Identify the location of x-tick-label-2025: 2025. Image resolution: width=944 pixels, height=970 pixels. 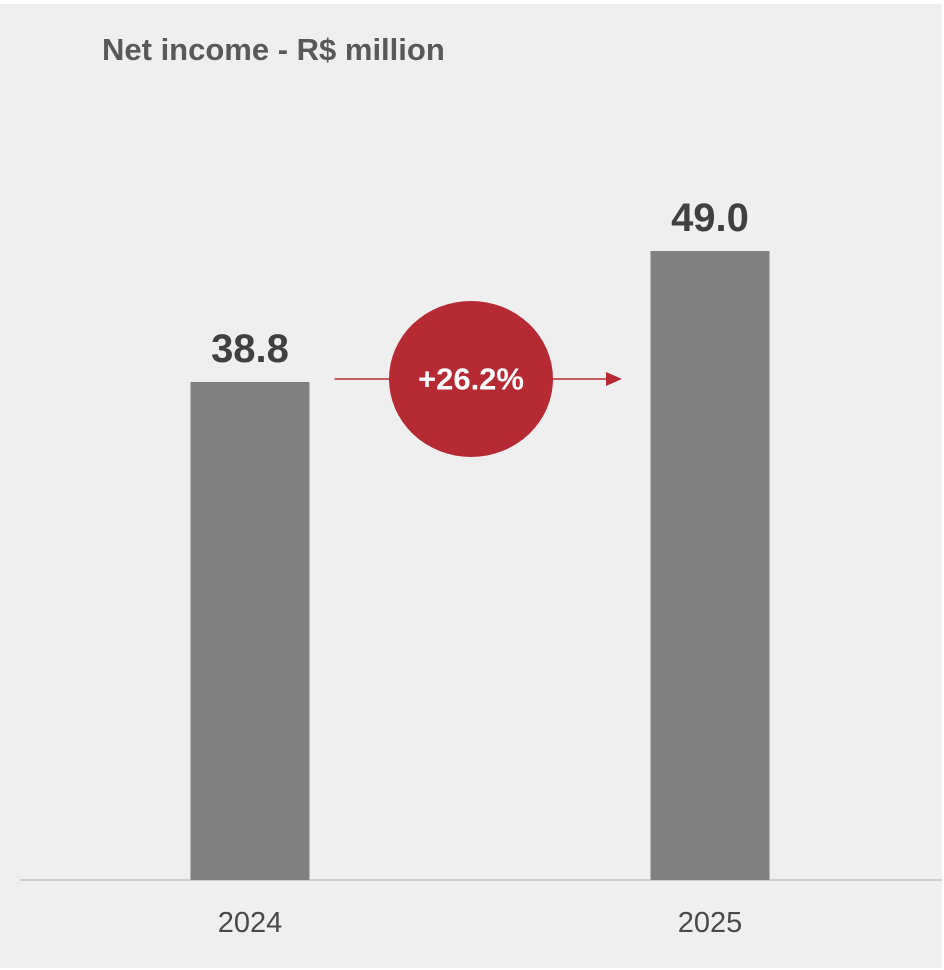
(710, 923).